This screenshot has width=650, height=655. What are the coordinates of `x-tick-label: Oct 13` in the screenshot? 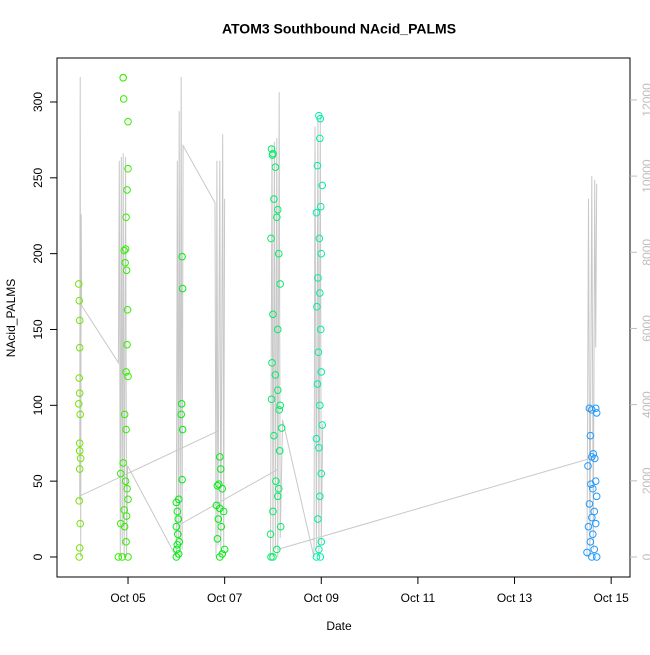 It's located at (515, 598).